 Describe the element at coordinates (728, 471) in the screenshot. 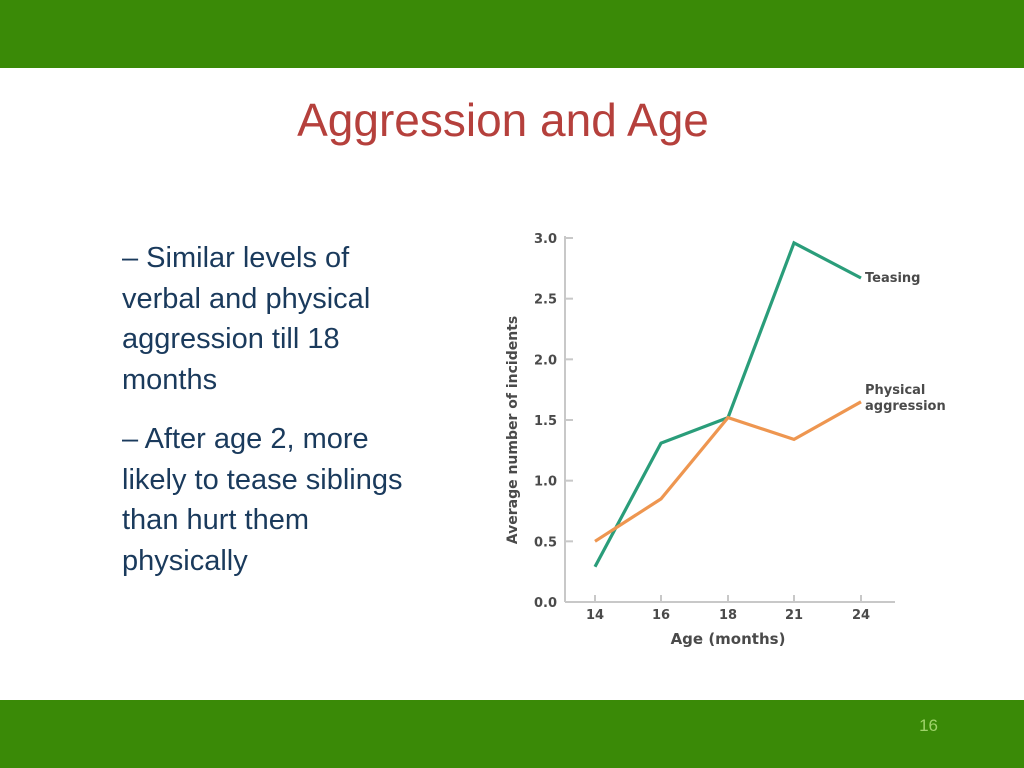

I see `physical-aggression-series-line` at that location.